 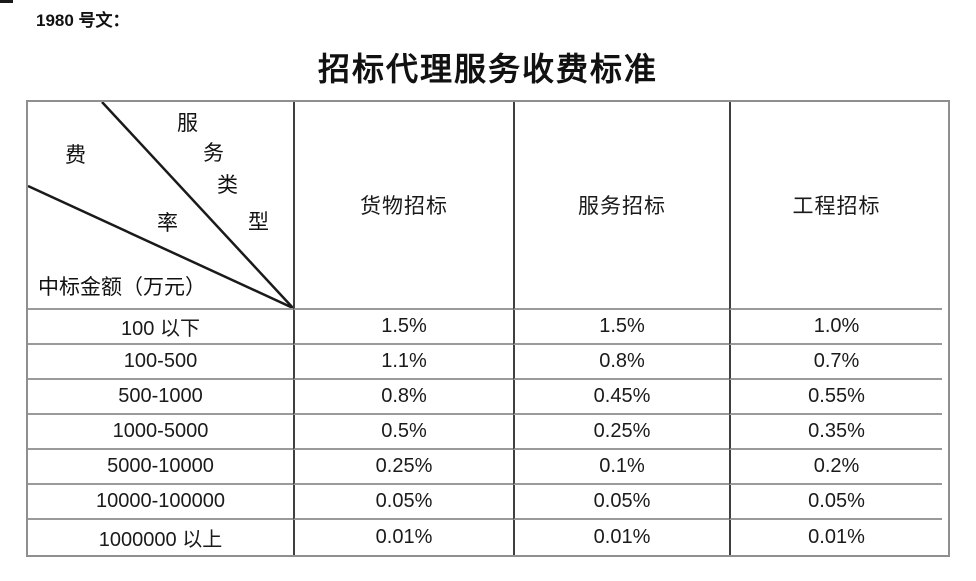 I want to click on corner-label-fee-rate-char: 费, so click(x=75, y=155).